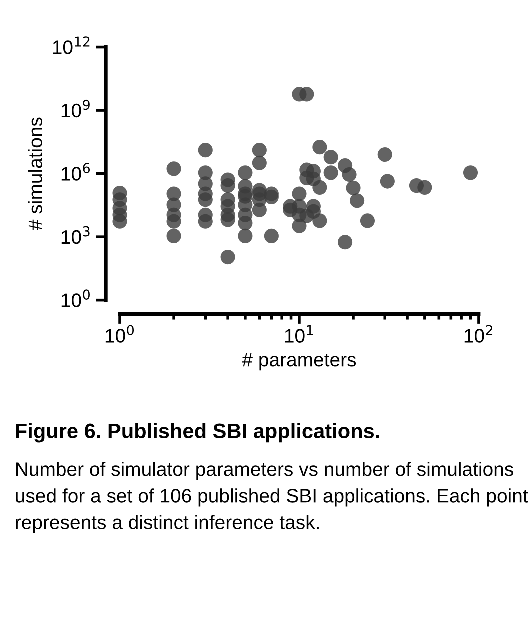 Image resolution: width=531 pixels, height=639 pixels. Describe the element at coordinates (76, 109) in the screenshot. I see `y-tick-label: 10$^{9}$` at that location.